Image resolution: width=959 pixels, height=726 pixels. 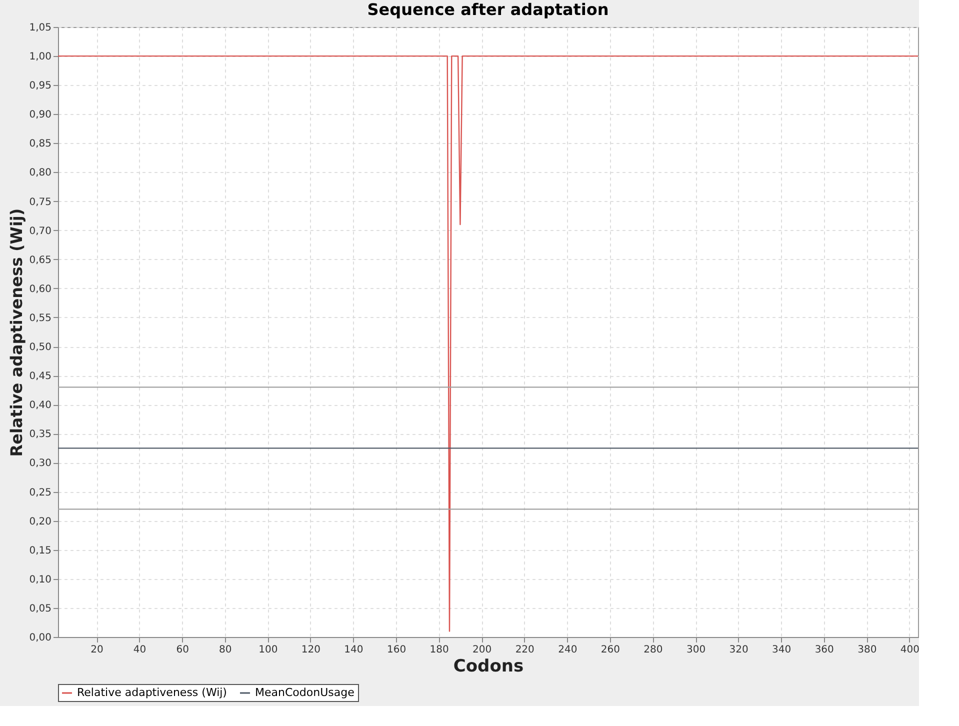 I want to click on y-tick-label: 0,35, so click(x=40, y=434).